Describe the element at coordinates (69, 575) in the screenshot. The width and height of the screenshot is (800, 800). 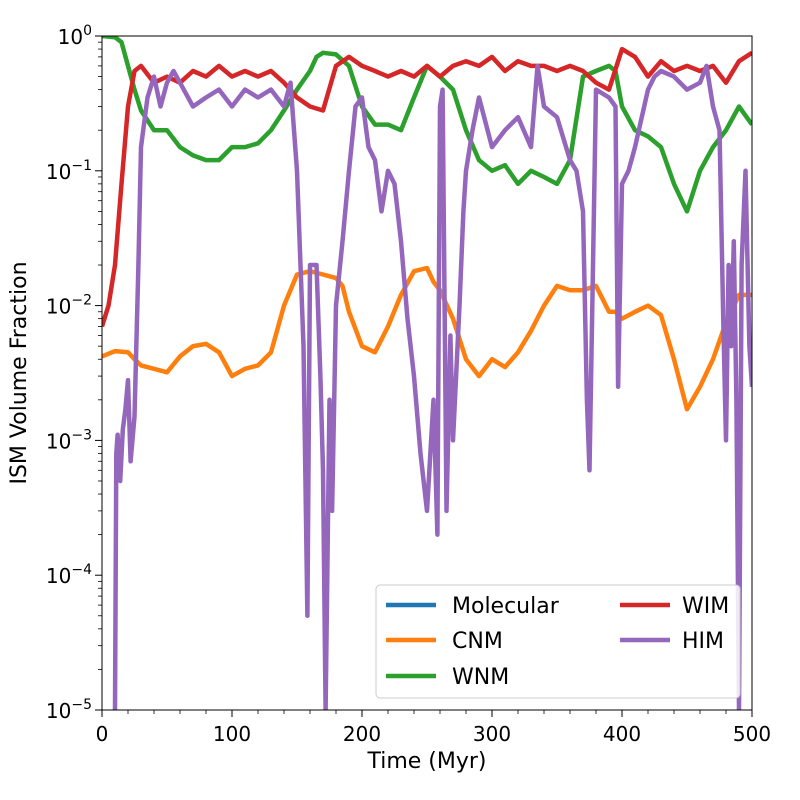
I see `y-tick-label: 10⁻⁴` at that location.